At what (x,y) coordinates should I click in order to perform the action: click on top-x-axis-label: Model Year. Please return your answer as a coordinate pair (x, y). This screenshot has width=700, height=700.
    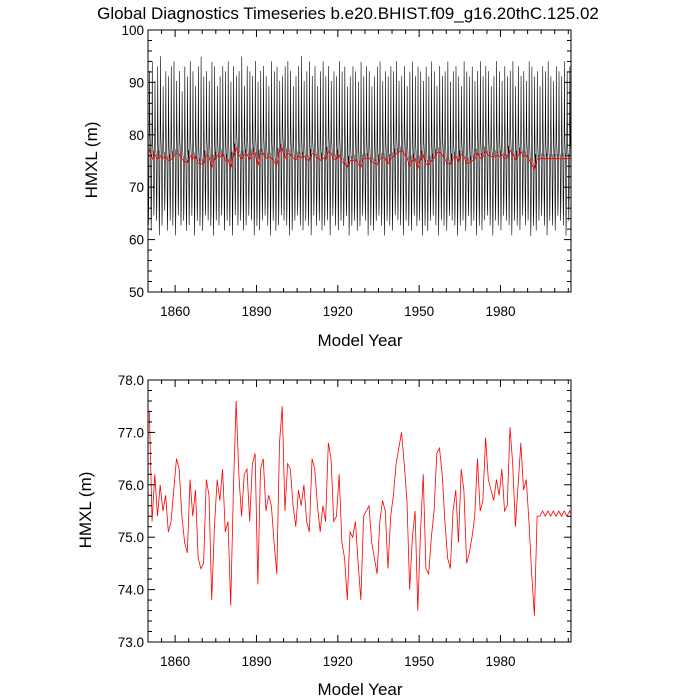
    Looking at the image, I should click on (359, 340).